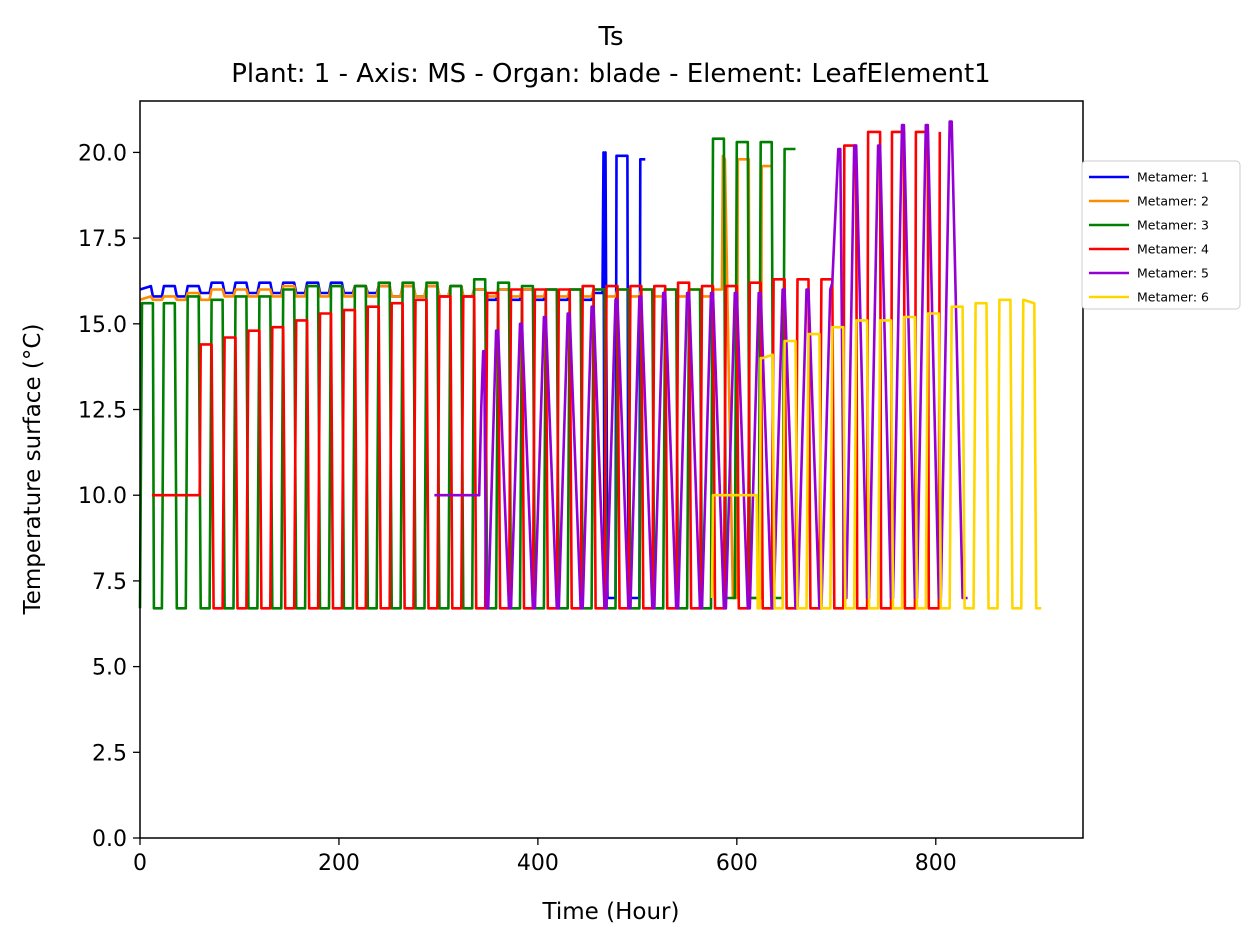  What do you see at coordinates (1173, 225) in the screenshot?
I see `legend-label-metamer-3: Metamer: 3` at bounding box center [1173, 225].